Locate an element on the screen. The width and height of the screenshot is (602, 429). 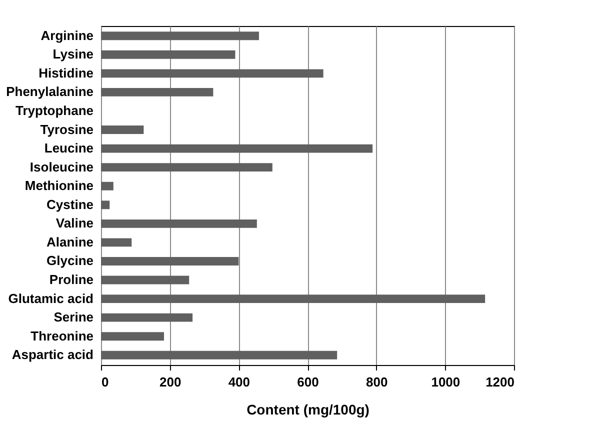
y-tick-label: Arginine is located at coordinates (67, 35).